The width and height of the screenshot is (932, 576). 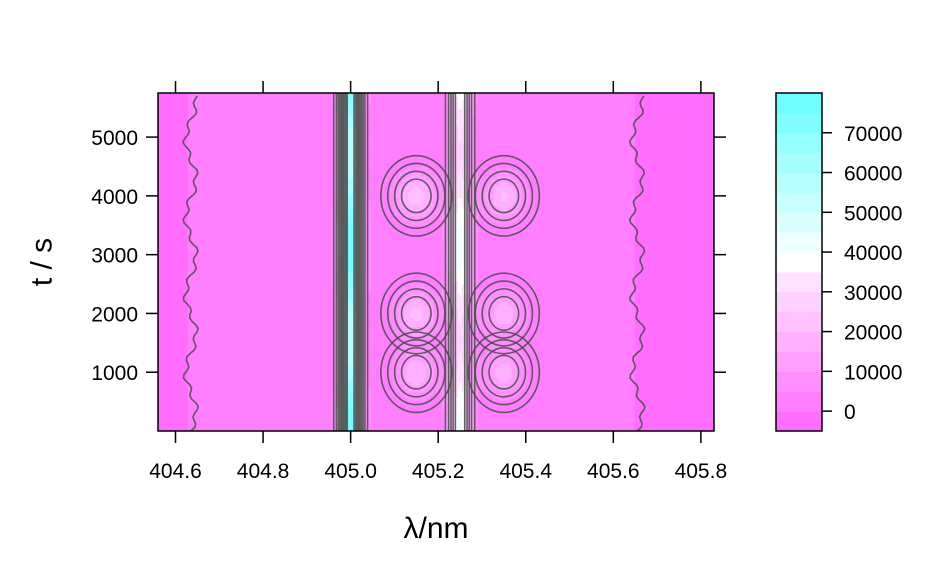 What do you see at coordinates (114, 256) in the screenshot?
I see `y-tick-label: 3000` at bounding box center [114, 256].